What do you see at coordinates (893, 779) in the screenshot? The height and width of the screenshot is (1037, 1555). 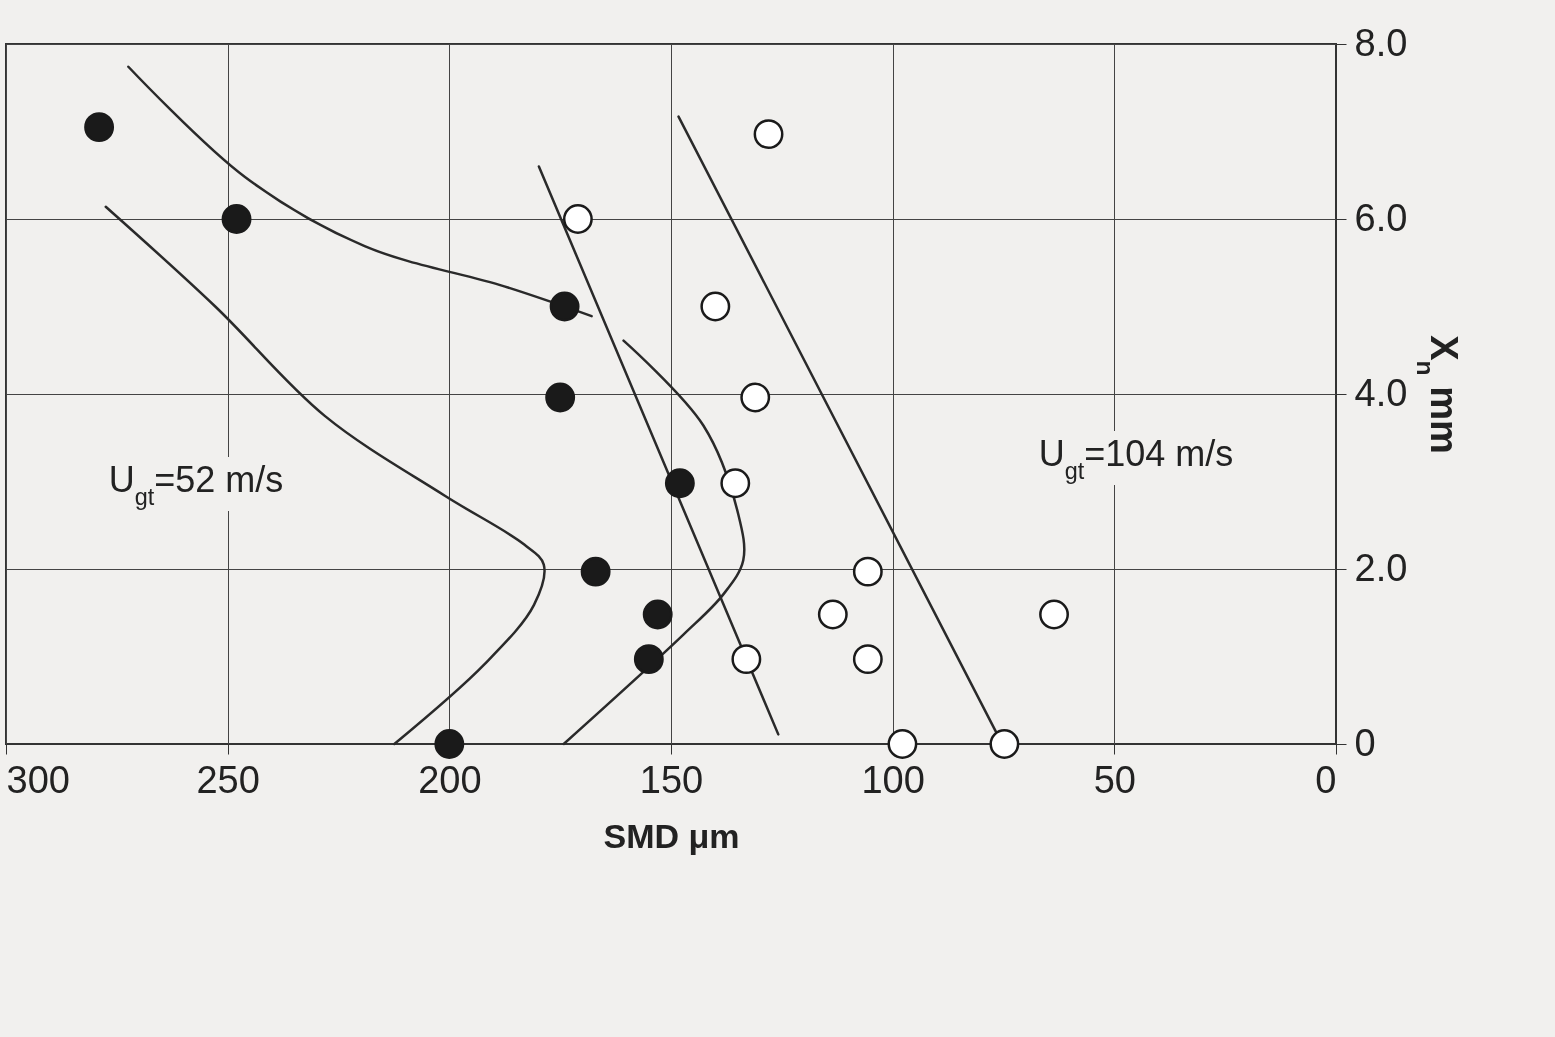 I see `x-tick-label: 100` at bounding box center [893, 779].